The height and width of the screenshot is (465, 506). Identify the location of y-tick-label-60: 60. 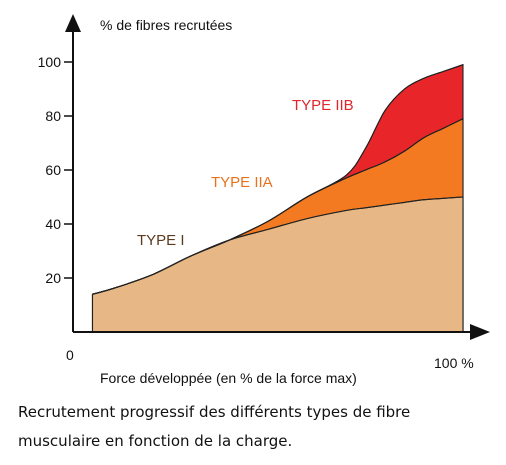
(53, 170).